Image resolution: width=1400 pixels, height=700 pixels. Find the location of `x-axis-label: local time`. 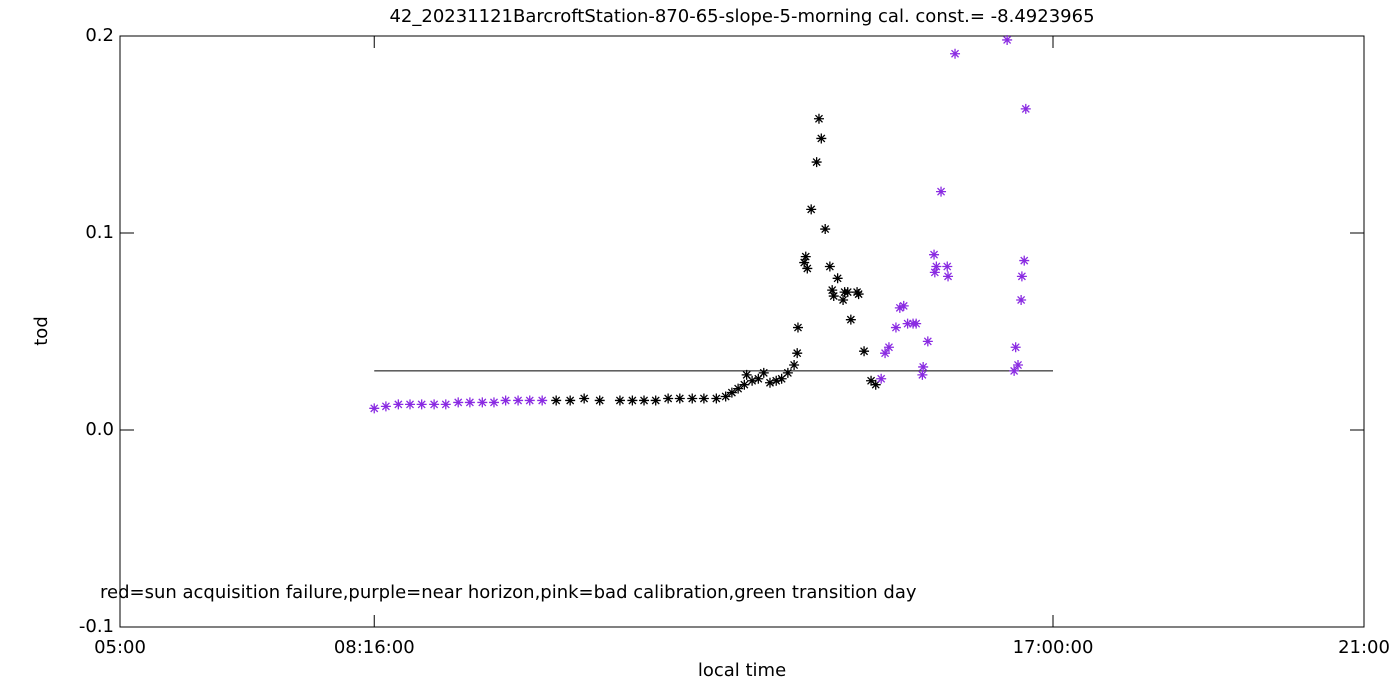

x-axis-label: local time is located at coordinates (742, 670).